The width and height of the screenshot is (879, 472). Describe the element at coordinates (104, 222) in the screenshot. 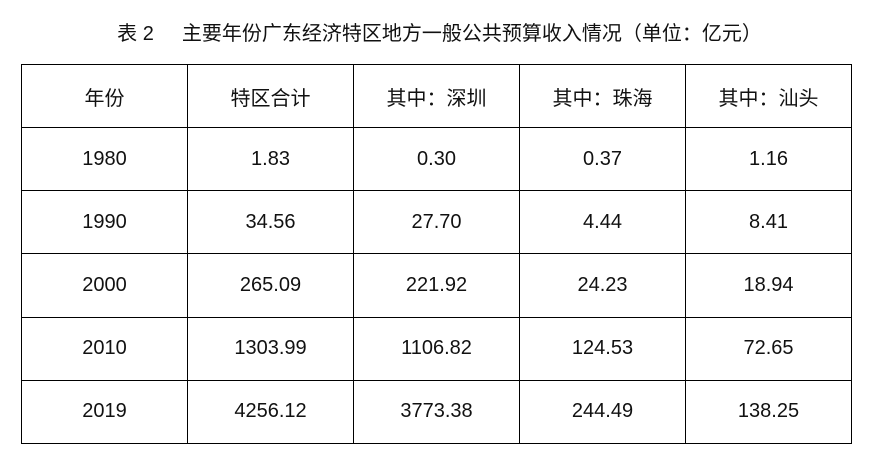

I see `year-cell: 1990` at that location.